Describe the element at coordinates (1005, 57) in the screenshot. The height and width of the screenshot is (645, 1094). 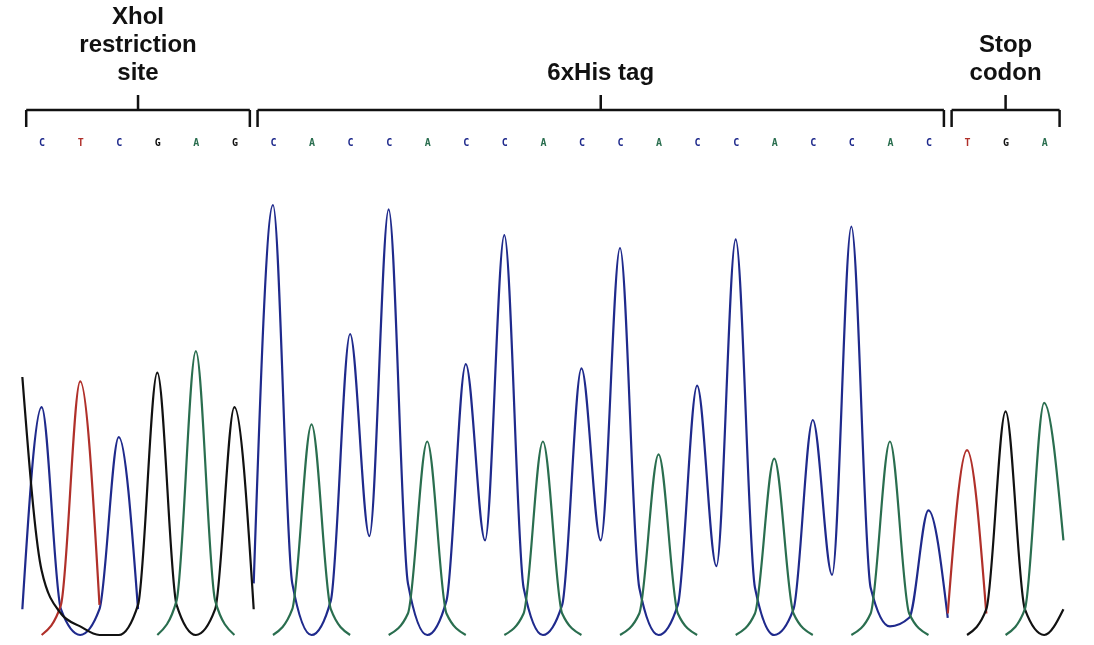
I see `text: Stop codon` at that location.